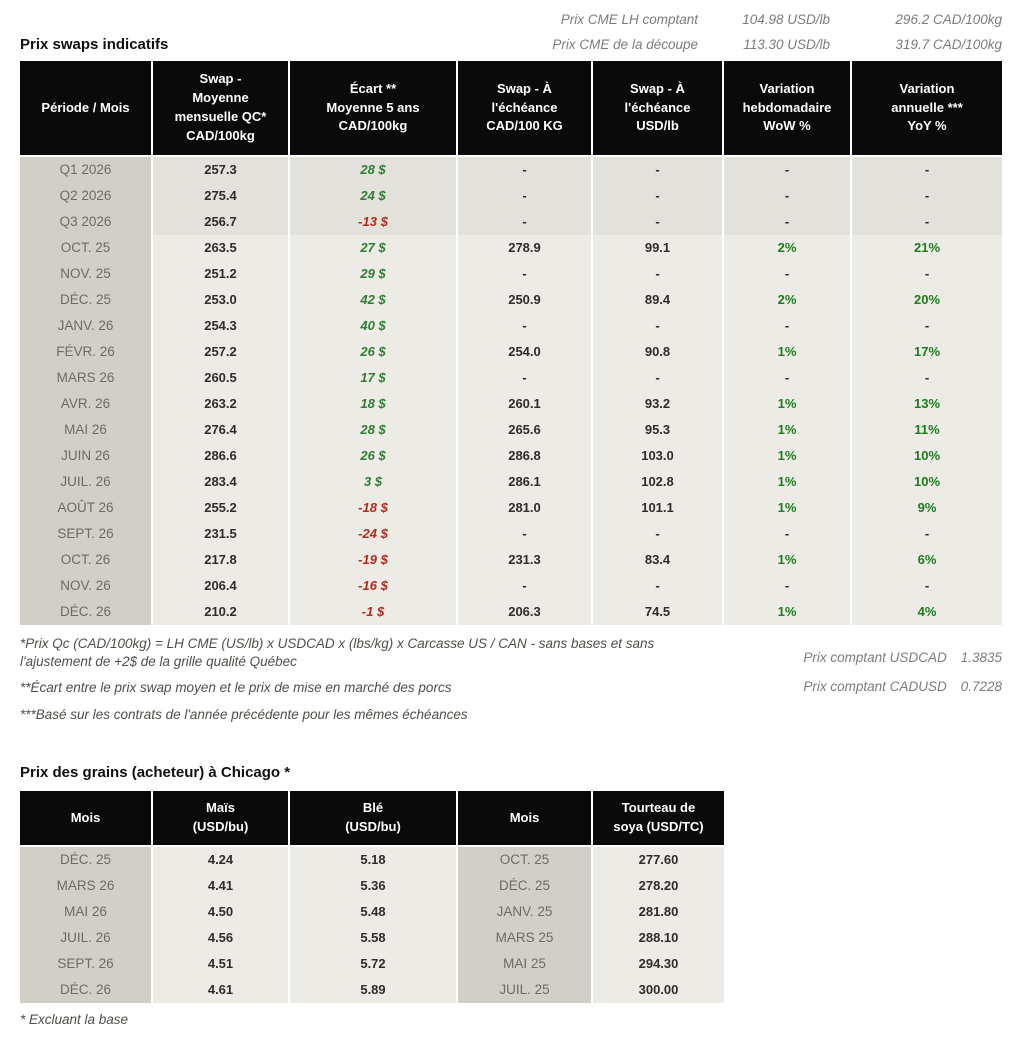 The height and width of the screenshot is (1039, 1024). Describe the element at coordinates (221, 482) in the screenshot. I see `swap-avg-cell: 283.4` at that location.